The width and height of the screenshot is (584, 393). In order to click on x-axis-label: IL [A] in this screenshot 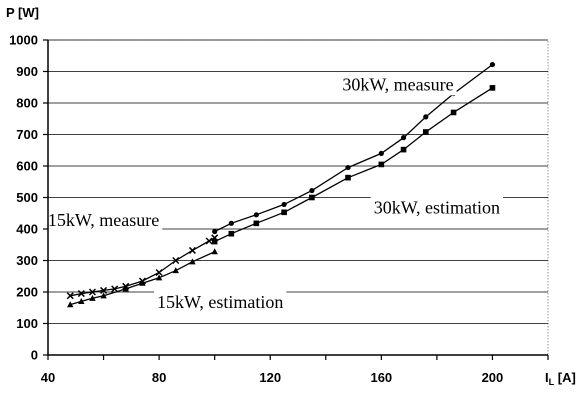, I will do `click(560, 378)`.